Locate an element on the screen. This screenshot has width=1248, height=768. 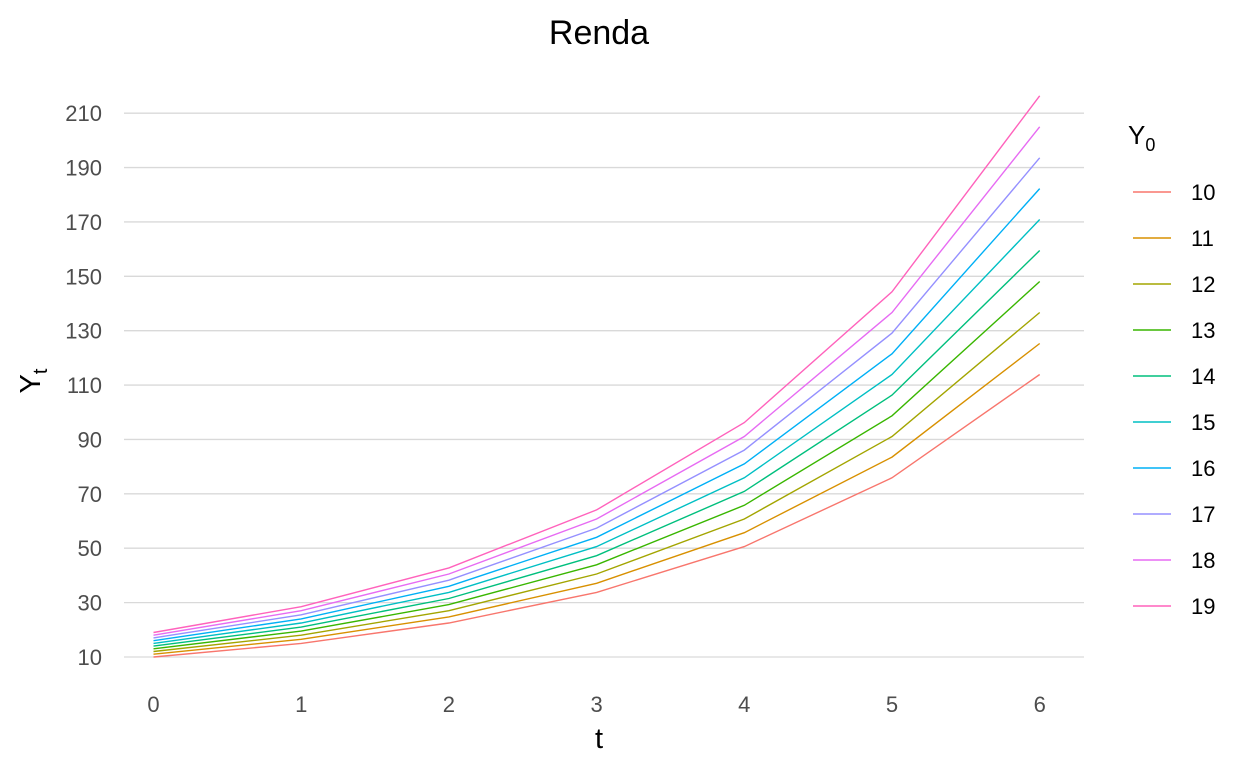
y-tick-label: 150 is located at coordinates (83, 276).